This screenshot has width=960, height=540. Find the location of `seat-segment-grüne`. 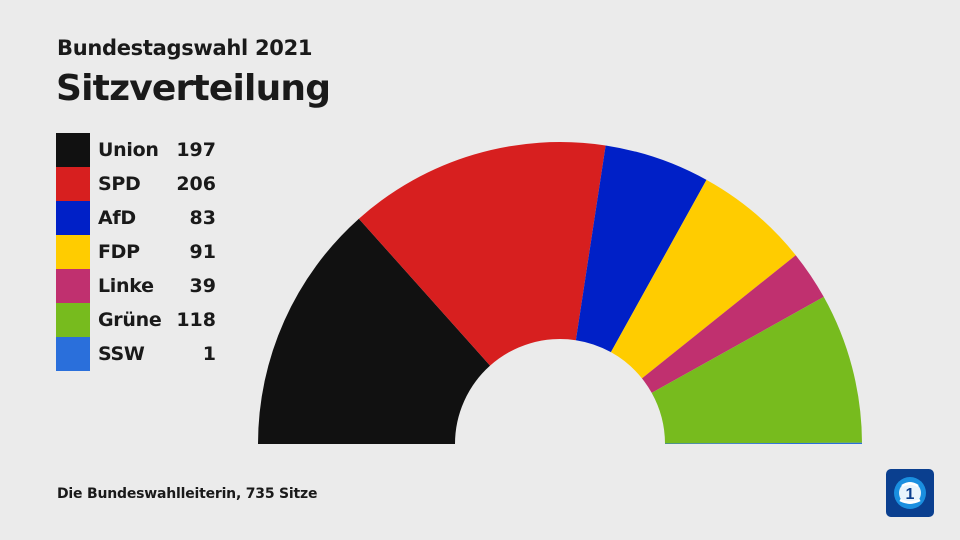

seat-segment-grüne is located at coordinates (756, 370).